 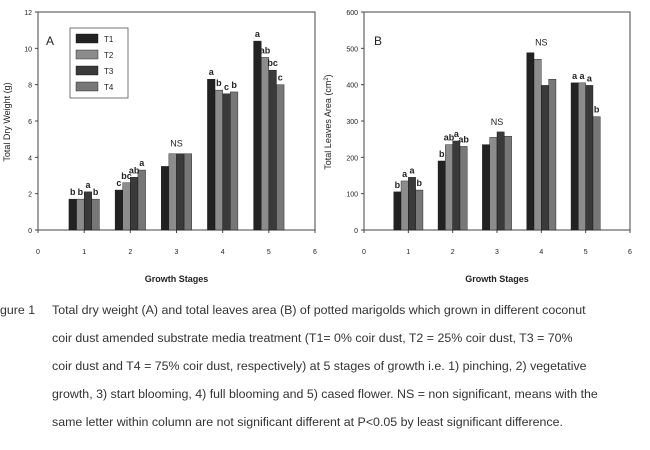 I want to click on y-tick-label: 10, so click(x=28, y=49).